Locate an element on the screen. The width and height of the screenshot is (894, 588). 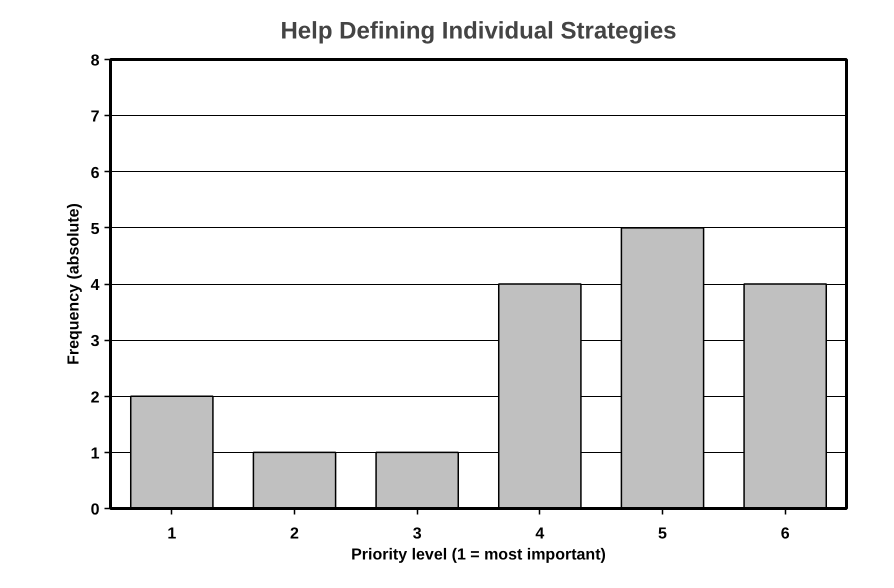
y-tick-label: 6 is located at coordinates (95, 173).